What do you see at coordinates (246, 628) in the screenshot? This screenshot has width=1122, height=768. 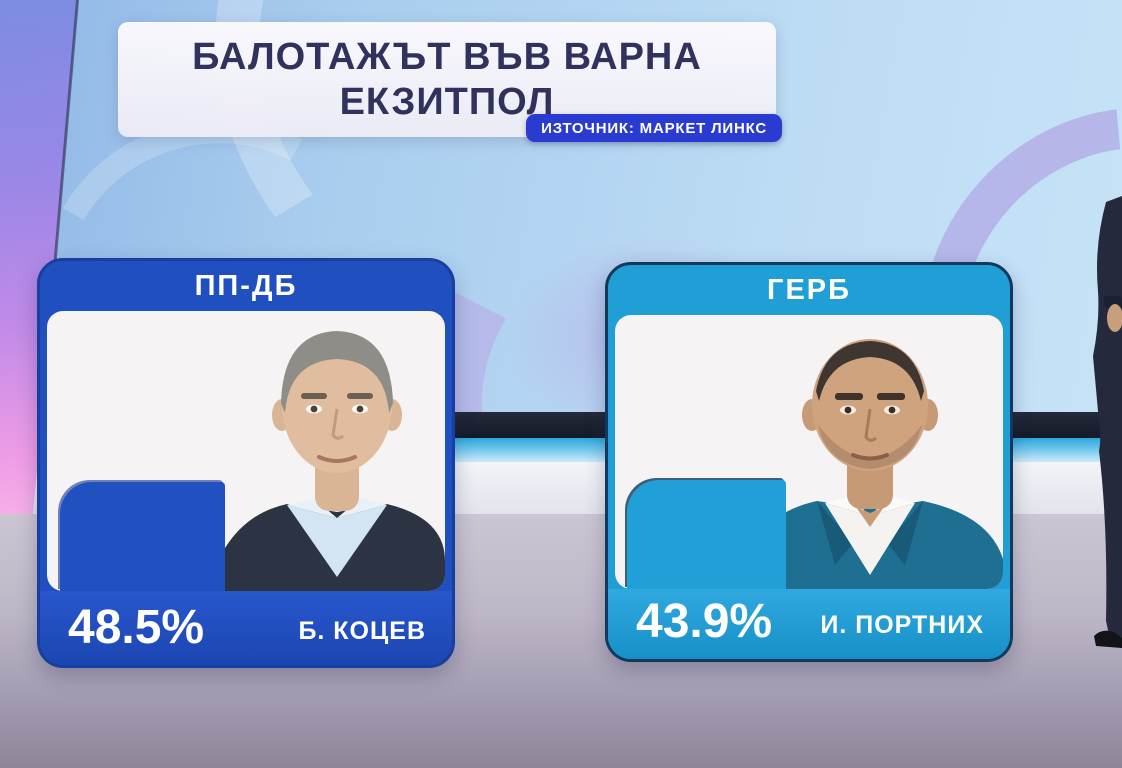 I see `result-bar: 48.5% Б. КОЦЕВ` at bounding box center [246, 628].